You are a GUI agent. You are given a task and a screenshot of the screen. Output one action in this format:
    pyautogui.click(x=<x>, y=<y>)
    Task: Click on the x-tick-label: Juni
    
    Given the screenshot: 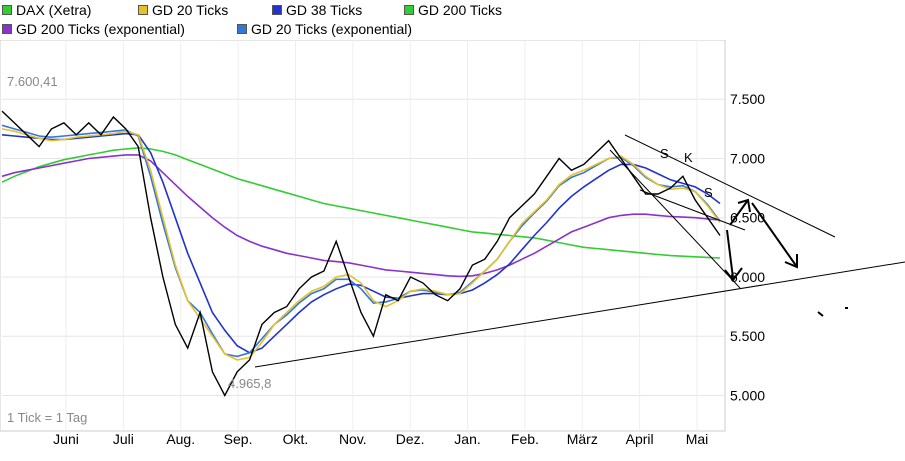 What is the action you would take?
    pyautogui.click(x=66, y=439)
    